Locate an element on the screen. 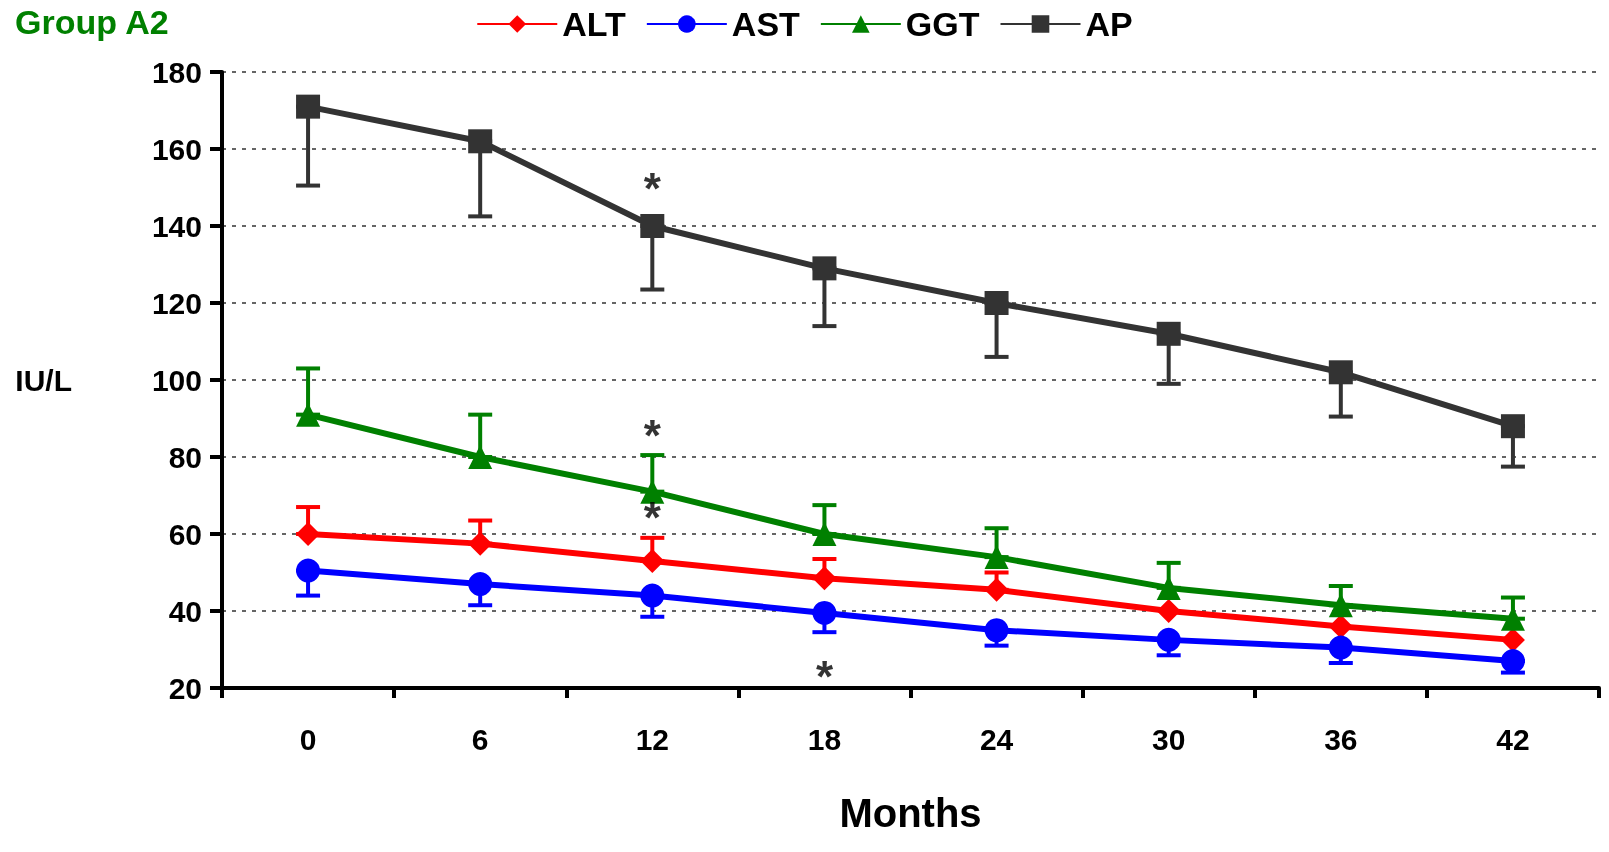 The image size is (1609, 852). x-tick-label: 0 is located at coordinates (308, 739).